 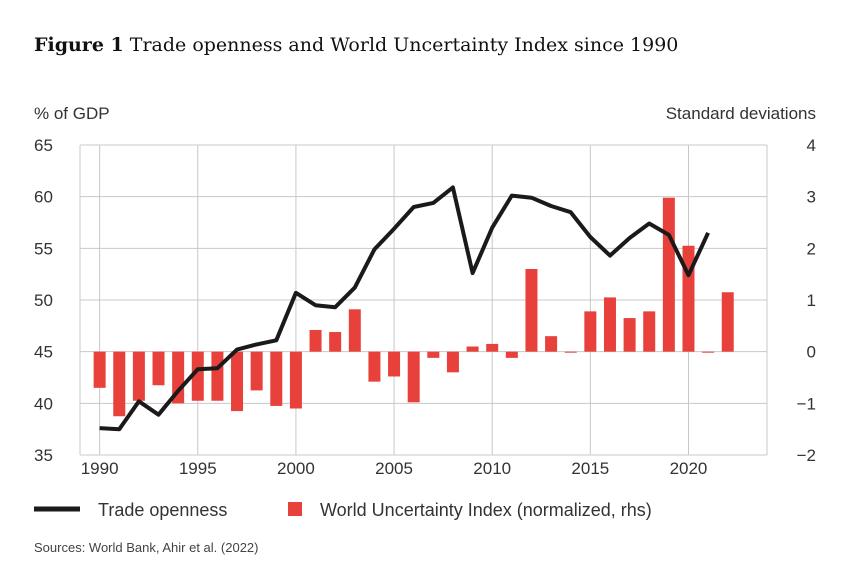 What do you see at coordinates (811, 352) in the screenshot?
I see `y-right-tick-label: 0` at bounding box center [811, 352].